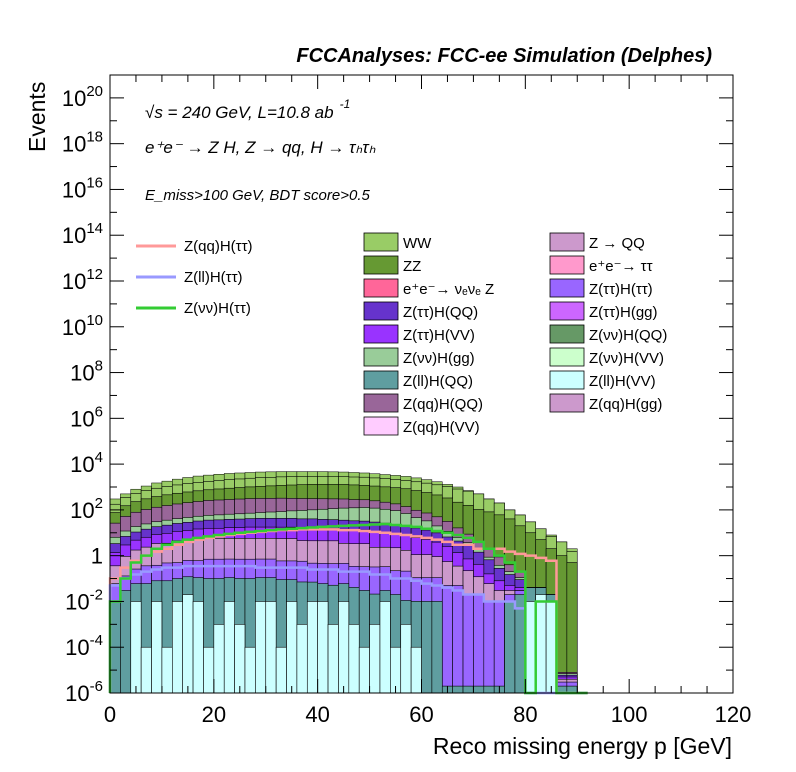 This screenshot has width=796, height=772. I want to click on signal-line-z-h-, so click(348, 608).